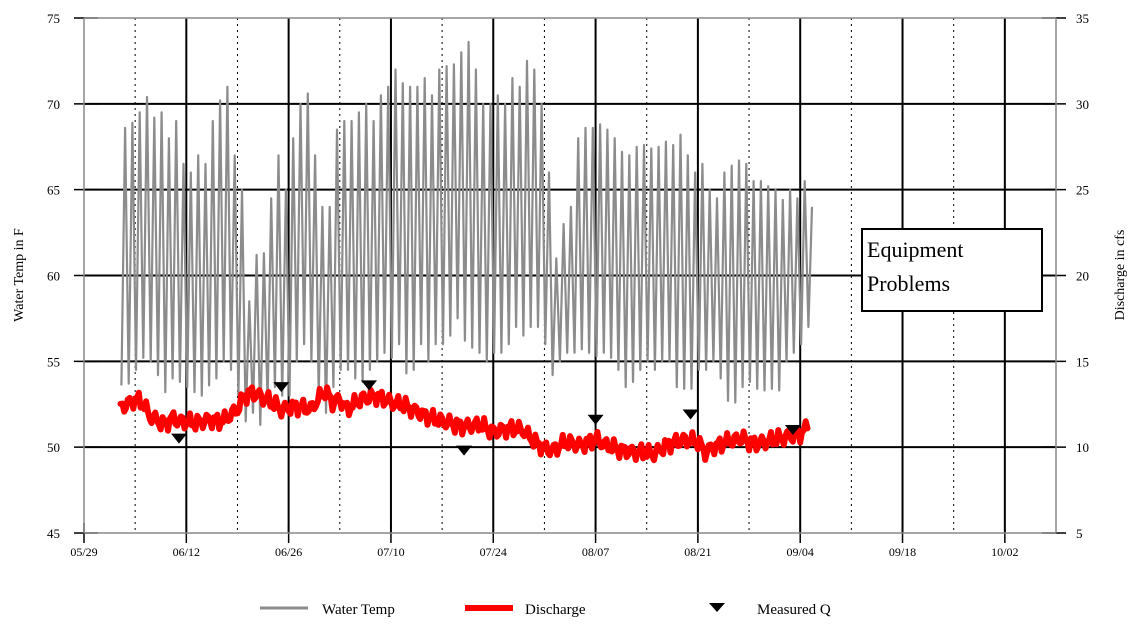 Image resolution: width=1131 pixels, height=626 pixels. Describe the element at coordinates (390, 552) in the screenshot. I see `x-tick-label: 07/10` at that location.